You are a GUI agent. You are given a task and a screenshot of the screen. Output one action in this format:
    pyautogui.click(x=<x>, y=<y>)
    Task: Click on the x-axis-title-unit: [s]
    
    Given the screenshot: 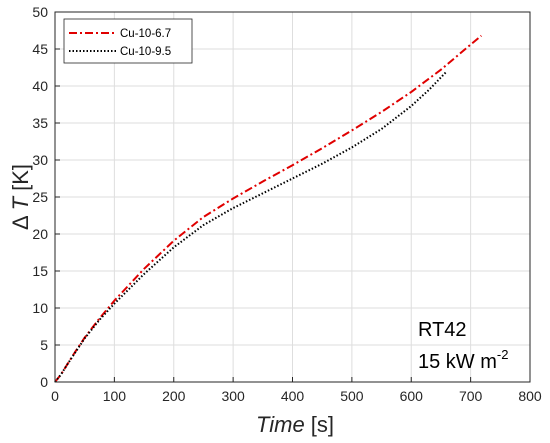 What is the action you would take?
    pyautogui.click(x=322, y=424)
    